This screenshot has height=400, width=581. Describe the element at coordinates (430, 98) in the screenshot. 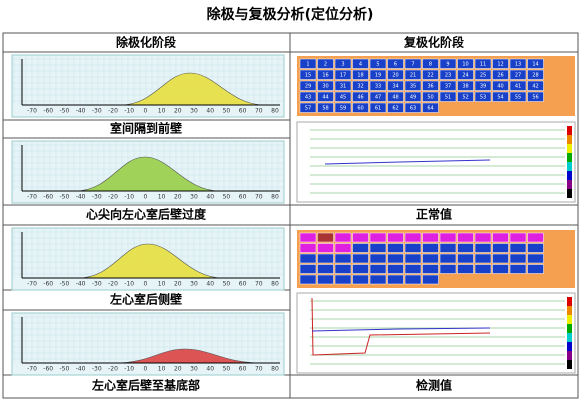

I see `grid-cell-label: 50` at that location.